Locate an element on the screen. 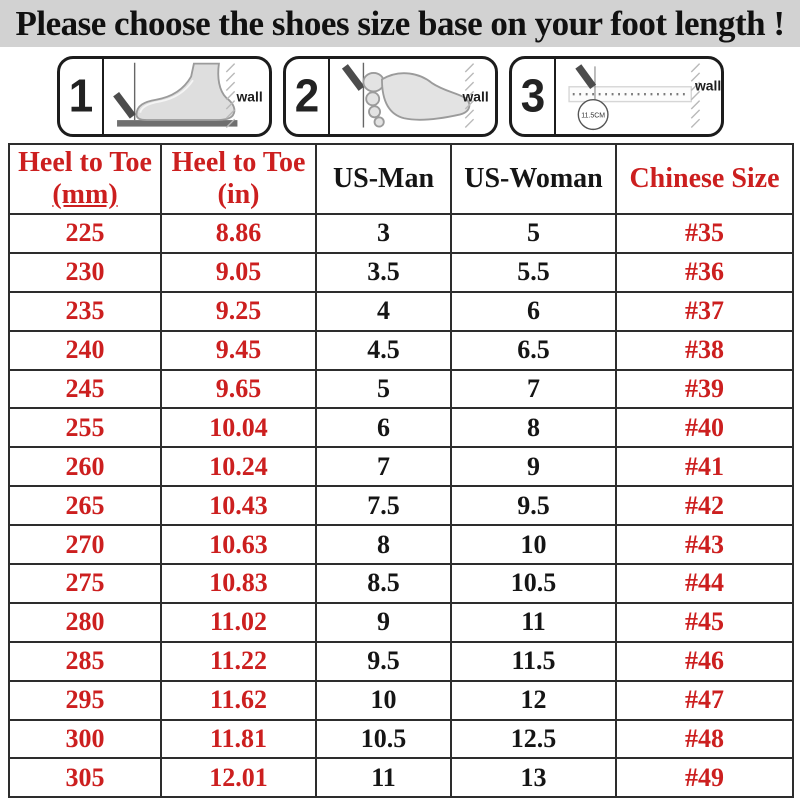  size-cell: #39 is located at coordinates (704, 389).